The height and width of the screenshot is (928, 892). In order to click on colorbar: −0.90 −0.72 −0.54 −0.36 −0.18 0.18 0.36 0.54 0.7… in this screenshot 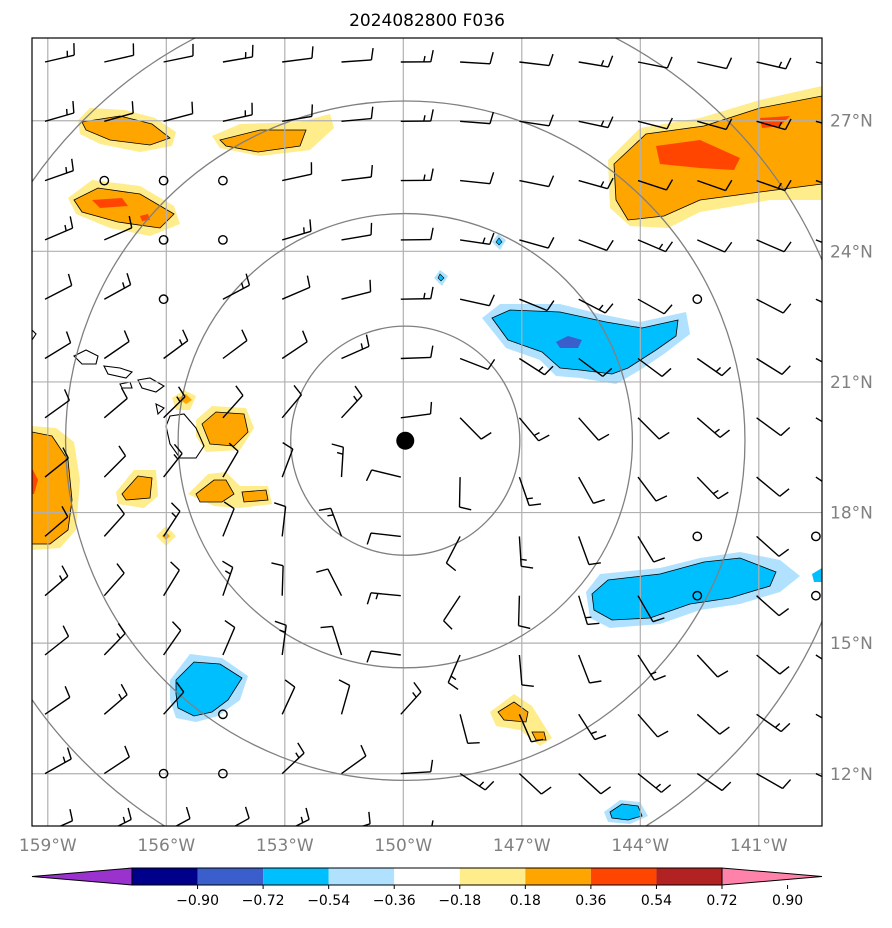, I will do `click(427, 888)`.